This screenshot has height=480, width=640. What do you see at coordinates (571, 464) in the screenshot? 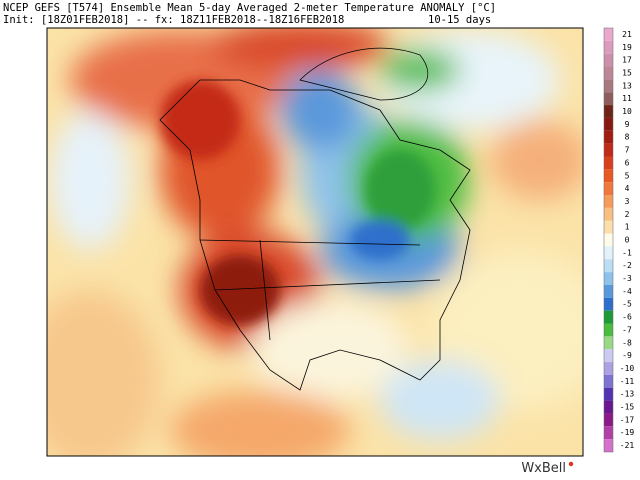
I see `logo-dot` at bounding box center [571, 464].